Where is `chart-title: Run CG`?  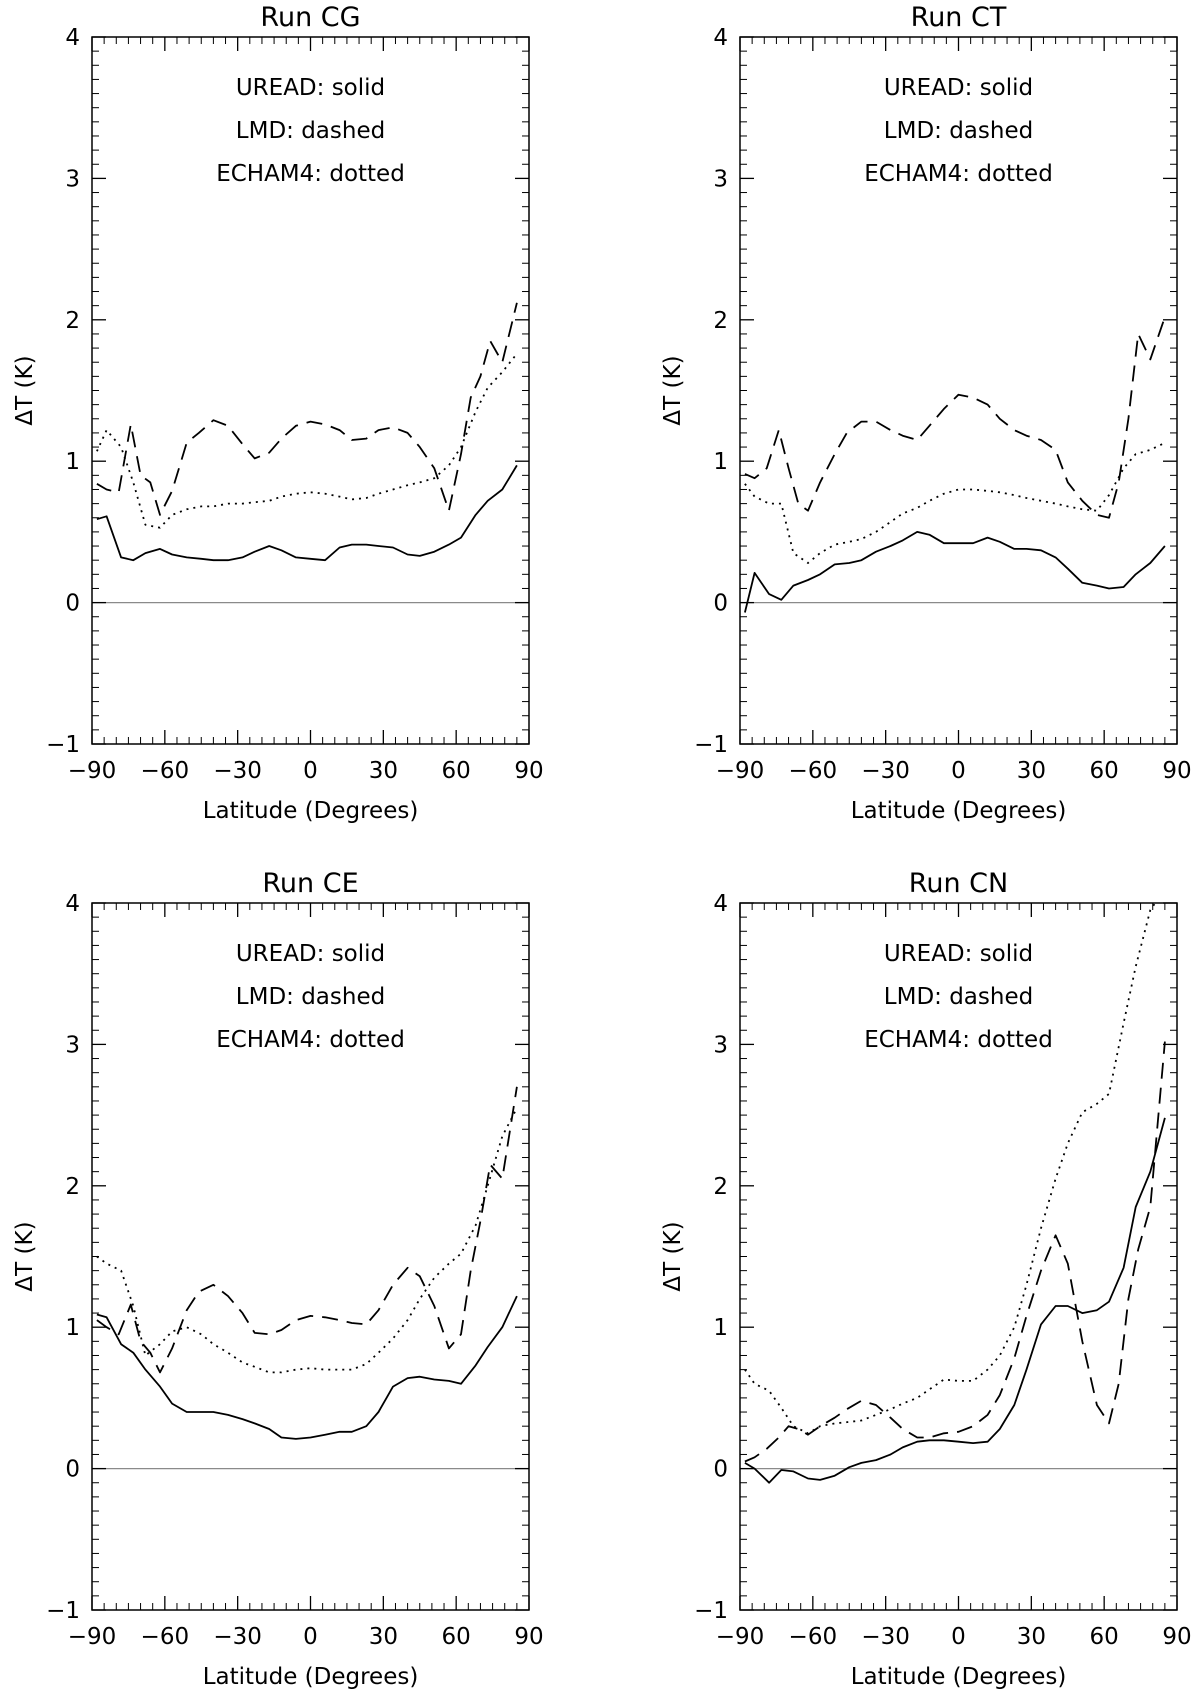
chart-title: Run CG is located at coordinates (310, 17).